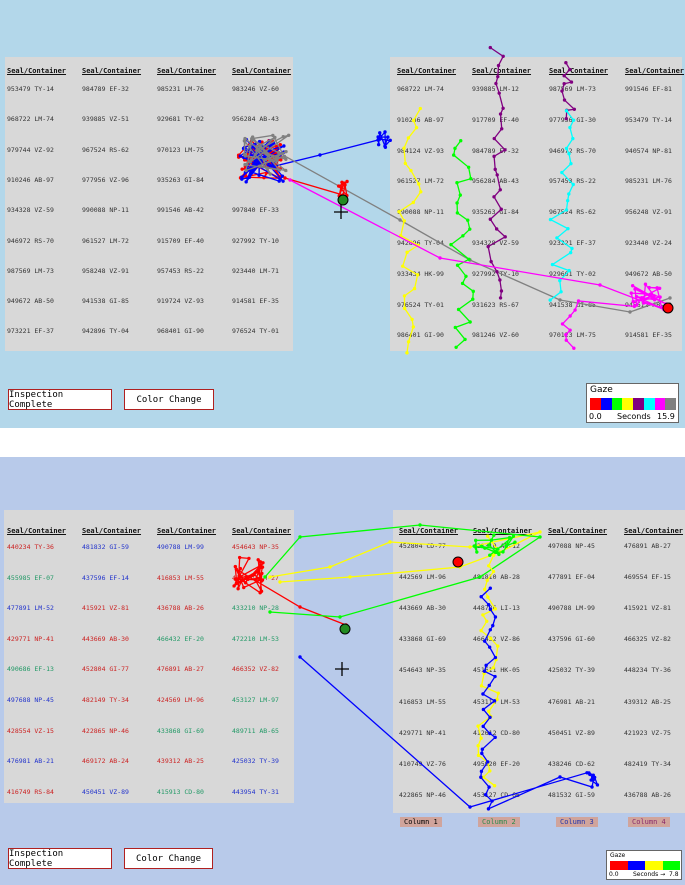  I want to click on seal-cell: 481532 GI-59, so click(571, 794).